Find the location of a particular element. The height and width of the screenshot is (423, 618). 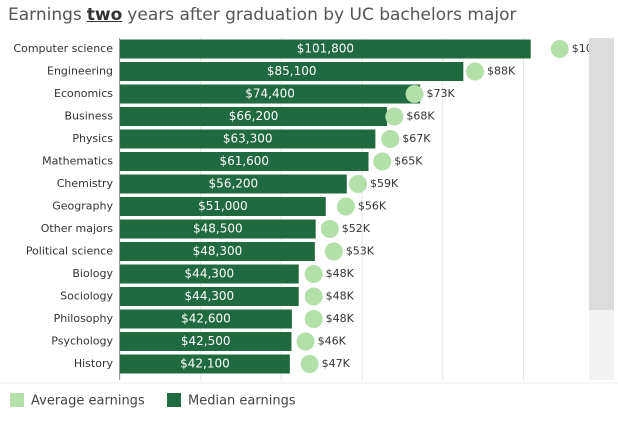

y-tick-label: Mathematics is located at coordinates (77, 161).